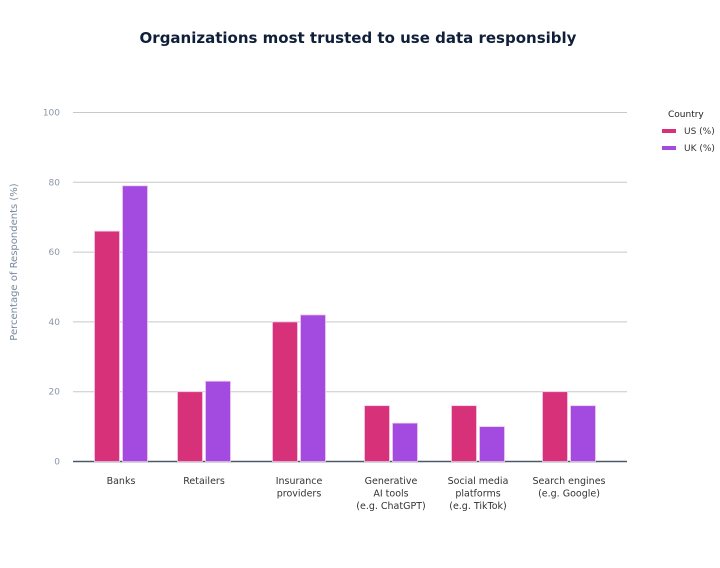 The width and height of the screenshot is (720, 568). Describe the element at coordinates (204, 481) in the screenshot. I see `x-tick-label: Retailers` at that location.